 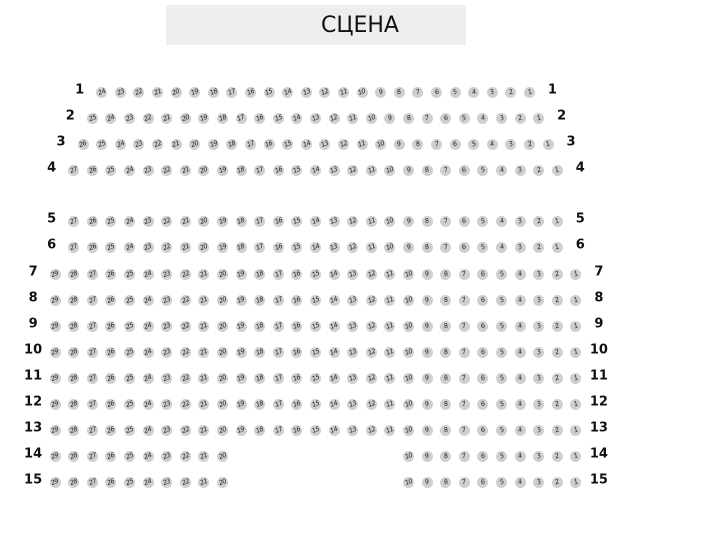 I want to click on seat: 19, so click(x=241, y=274).